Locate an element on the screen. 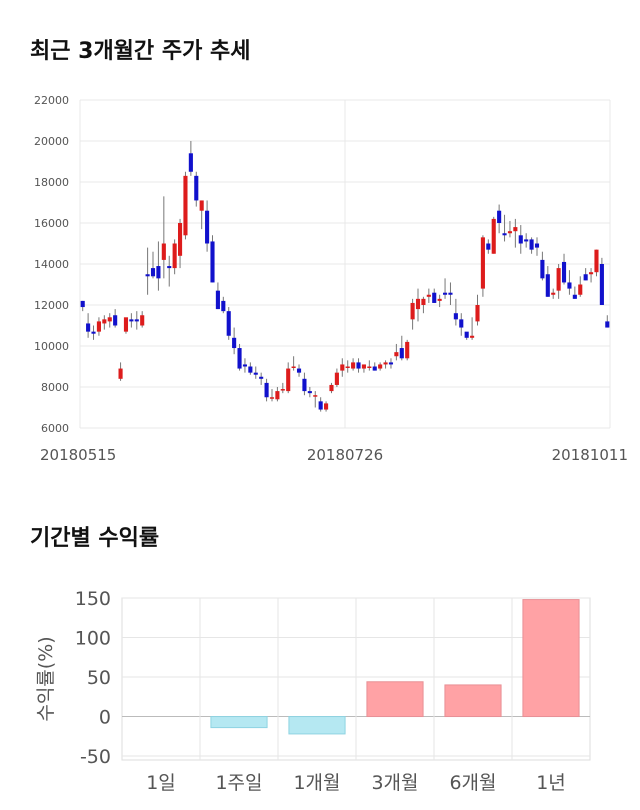 The width and height of the screenshot is (640, 810). y-tick-label: 6000 is located at coordinates (55, 428).